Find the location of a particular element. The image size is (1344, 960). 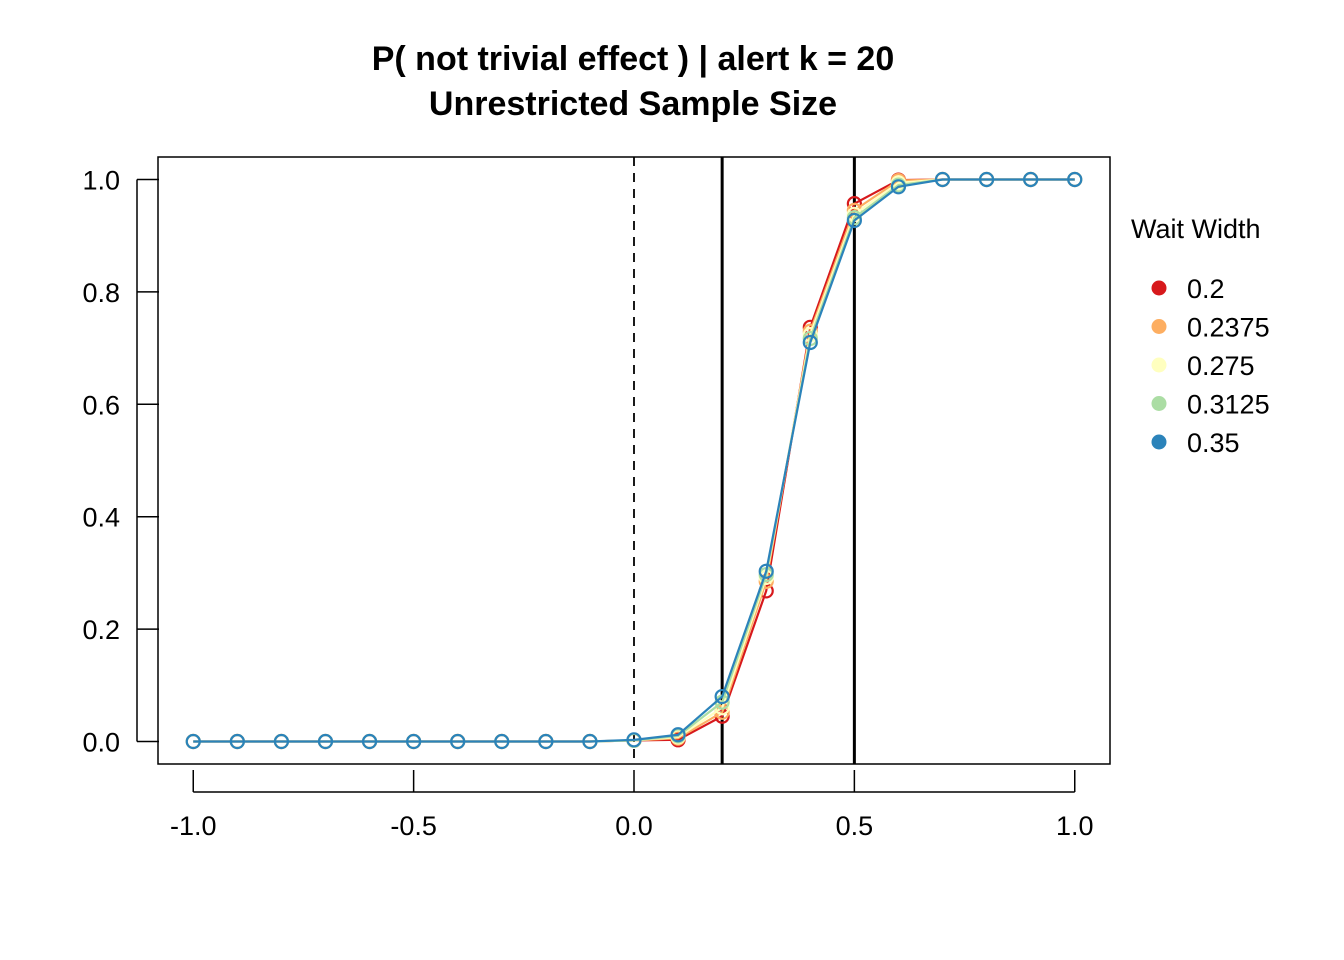

y-axis: 0.0 0.2 0.4 0.6 0.8 1.0 is located at coordinates (120, 461).